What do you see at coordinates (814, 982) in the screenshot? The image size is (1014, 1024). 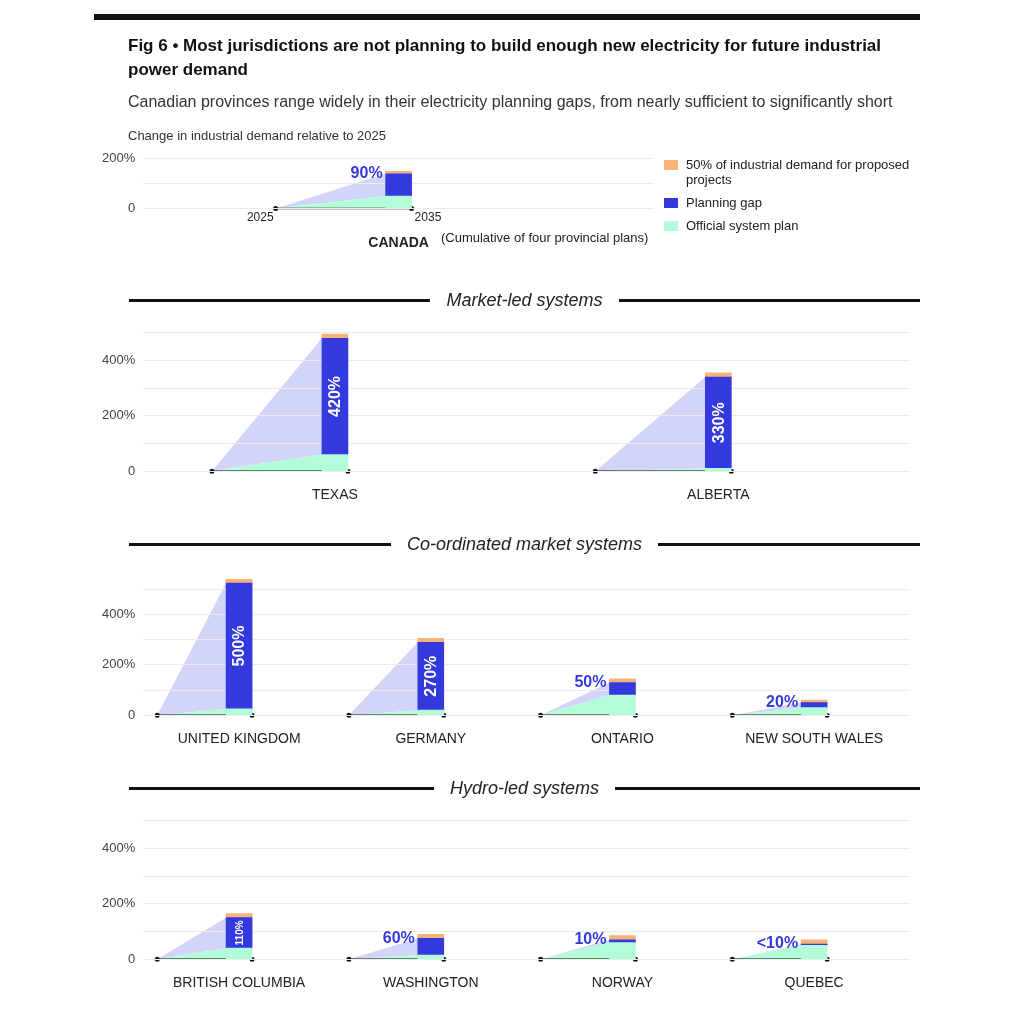 I see `x-tick-label: QUEBEC` at bounding box center [814, 982].